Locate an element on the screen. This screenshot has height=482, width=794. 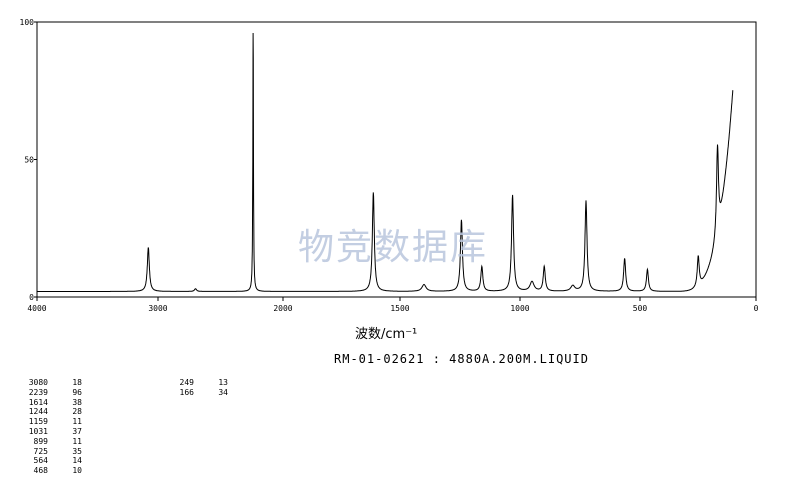
peak-wavenumber: 1614 is located at coordinates (38, 402).